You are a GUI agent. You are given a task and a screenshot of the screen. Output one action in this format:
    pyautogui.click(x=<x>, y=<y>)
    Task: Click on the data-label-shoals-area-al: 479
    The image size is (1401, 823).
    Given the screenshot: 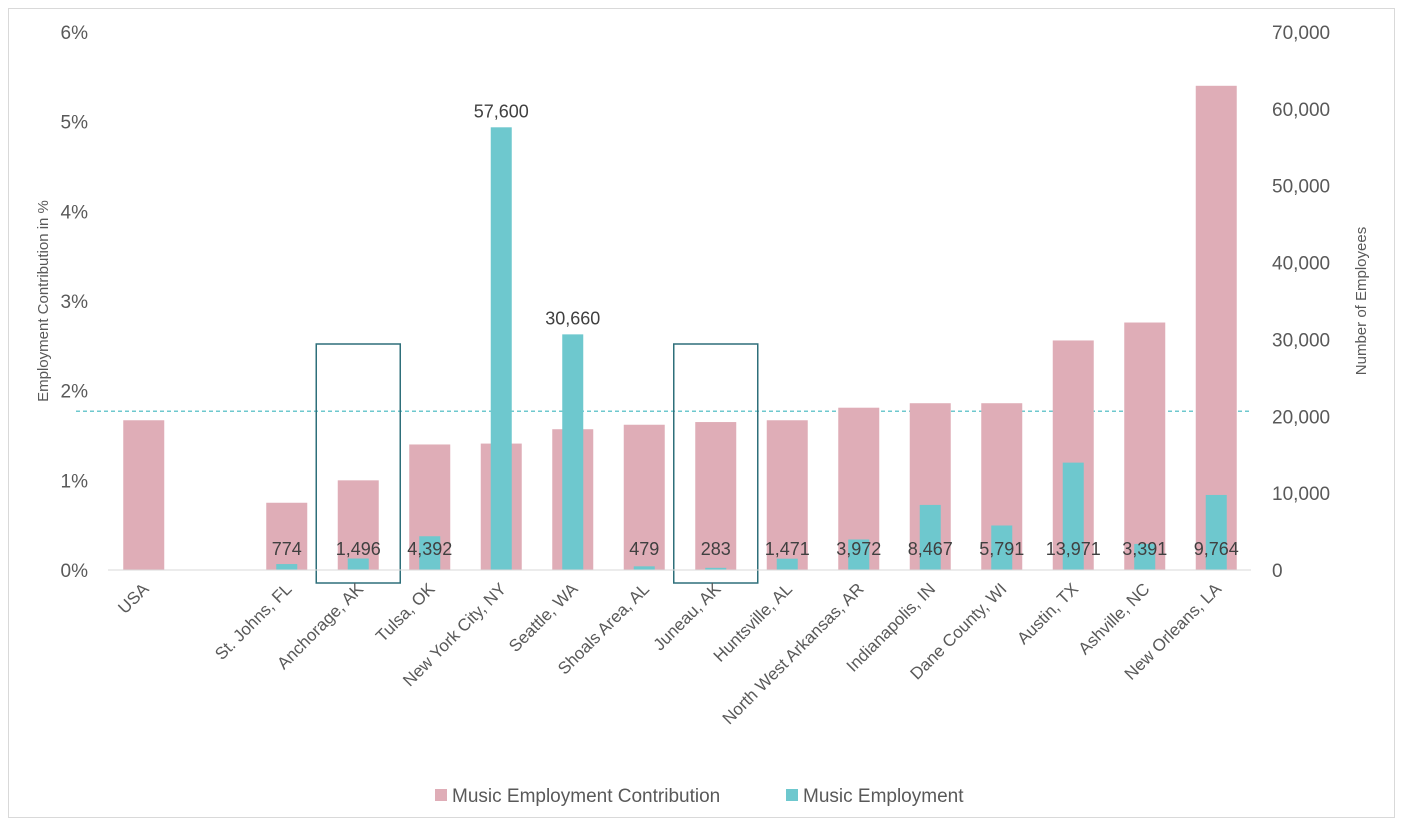 What is the action you would take?
    pyautogui.click(x=644, y=549)
    